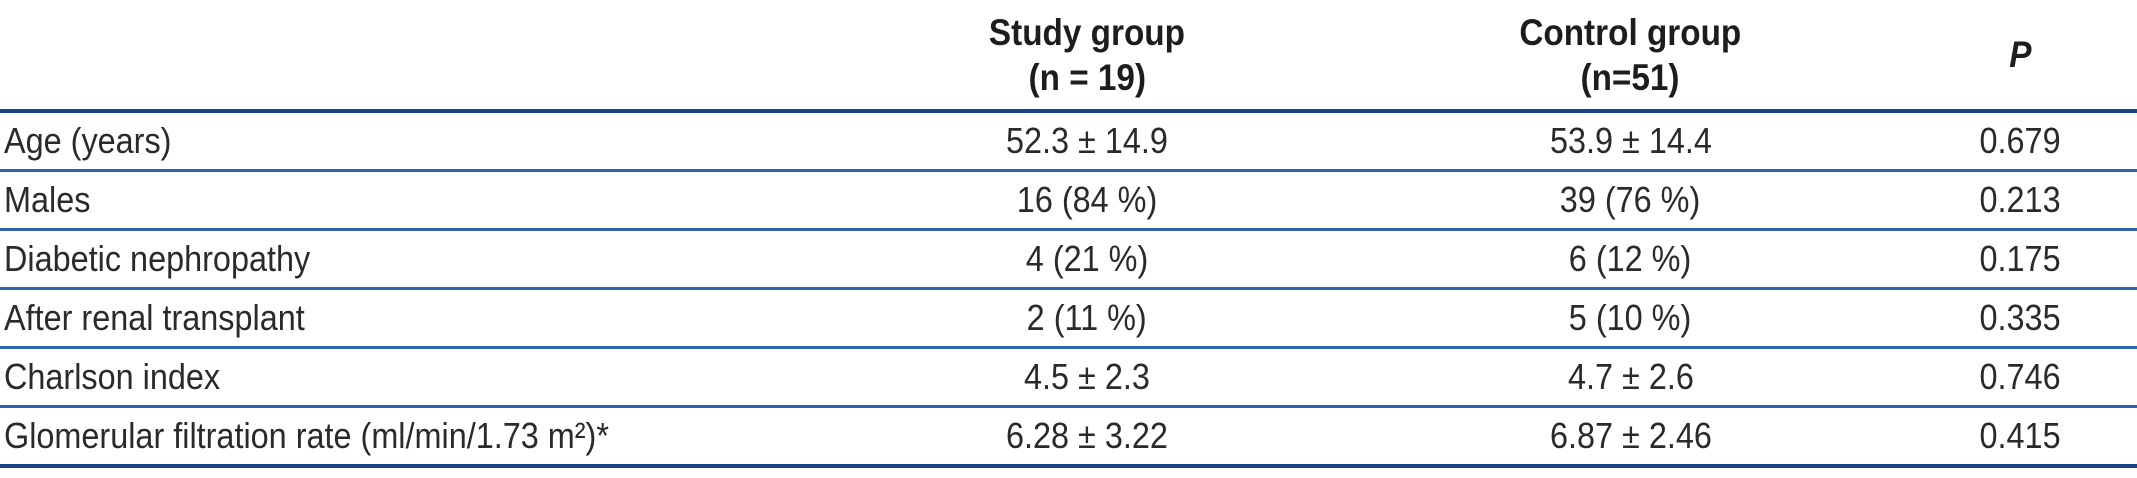  I want to click on cell-p-value: 0.679, so click(2020, 141).